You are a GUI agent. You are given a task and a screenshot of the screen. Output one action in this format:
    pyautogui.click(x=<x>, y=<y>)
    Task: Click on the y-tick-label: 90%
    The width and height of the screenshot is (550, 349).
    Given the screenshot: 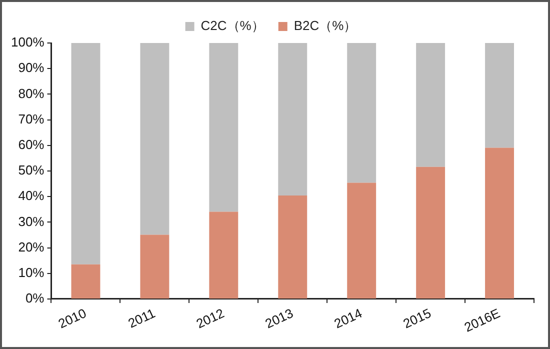 What is the action you would take?
    pyautogui.click(x=31, y=68)
    